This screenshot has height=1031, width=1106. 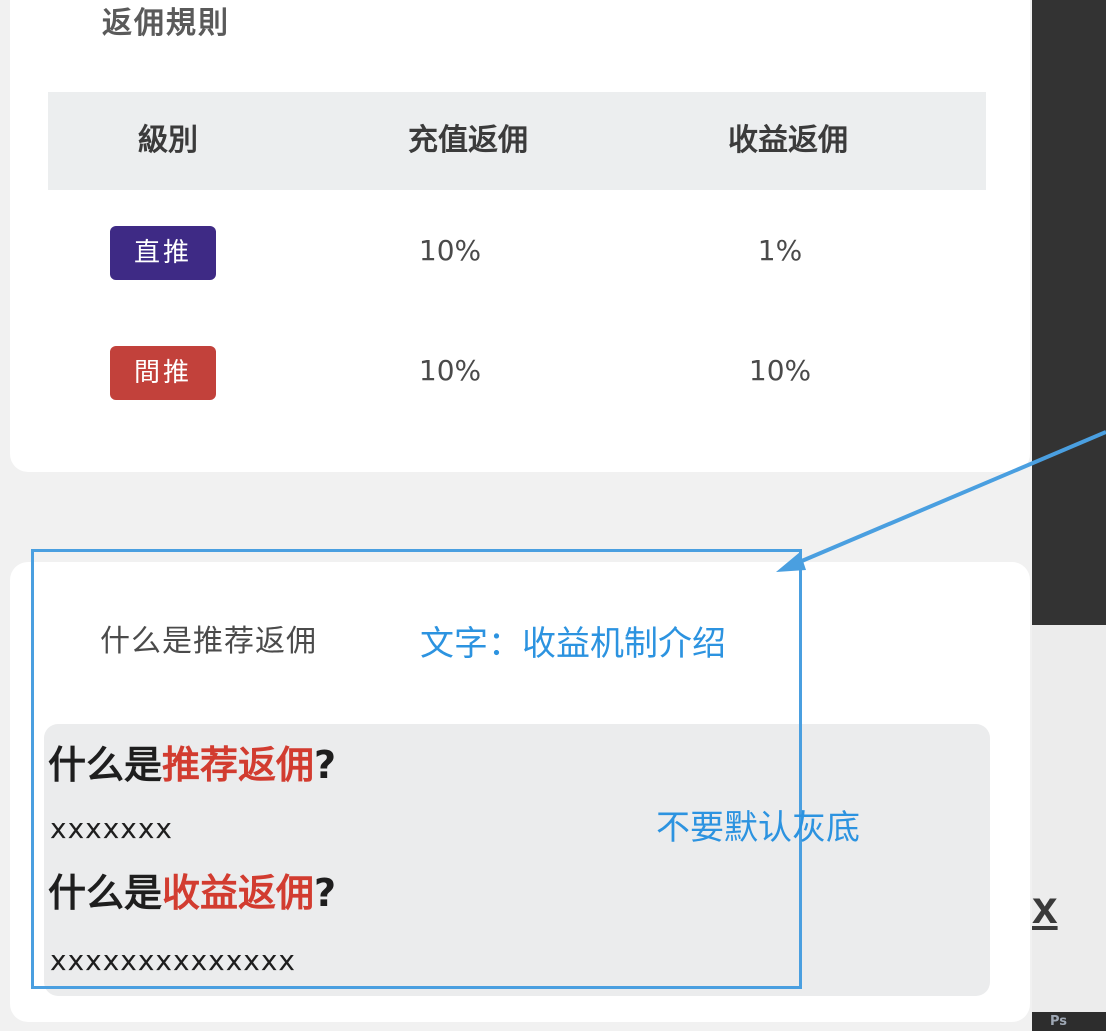 I want to click on level-badge-direct: 直推, so click(x=163, y=253).